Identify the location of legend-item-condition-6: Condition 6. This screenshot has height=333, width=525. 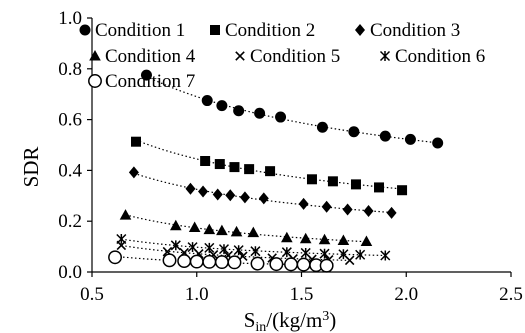
(432, 56).